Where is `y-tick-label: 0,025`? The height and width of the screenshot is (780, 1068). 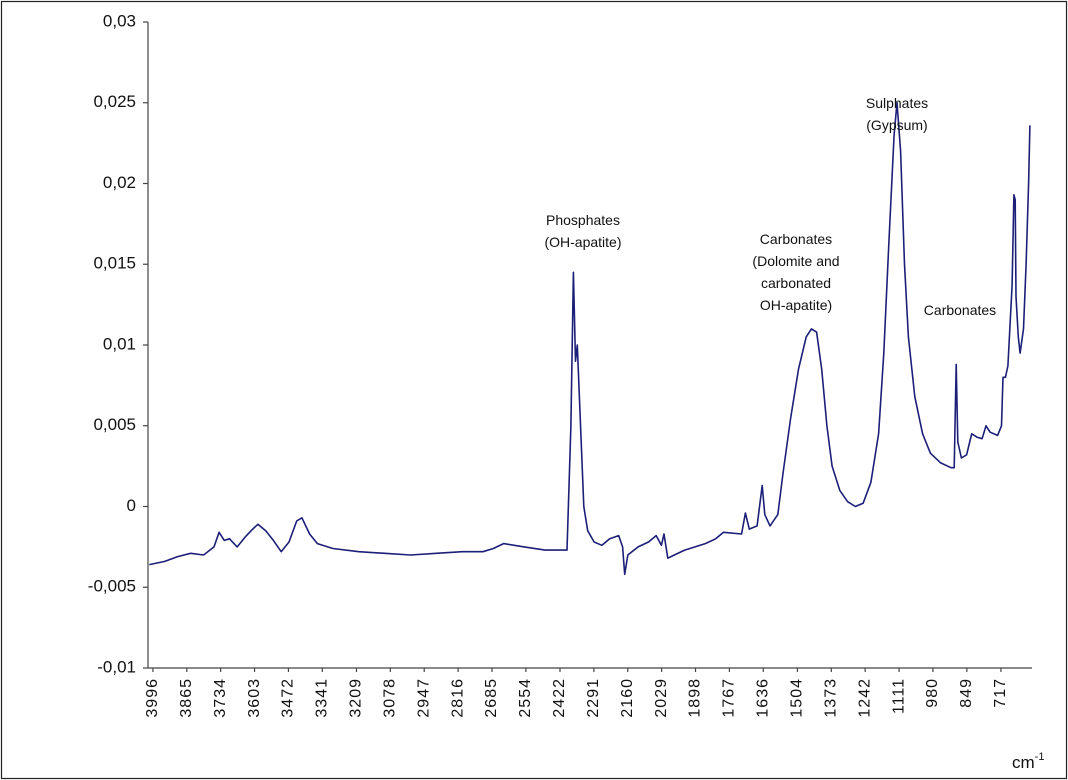
y-tick-label: 0,025 is located at coordinates (114, 101).